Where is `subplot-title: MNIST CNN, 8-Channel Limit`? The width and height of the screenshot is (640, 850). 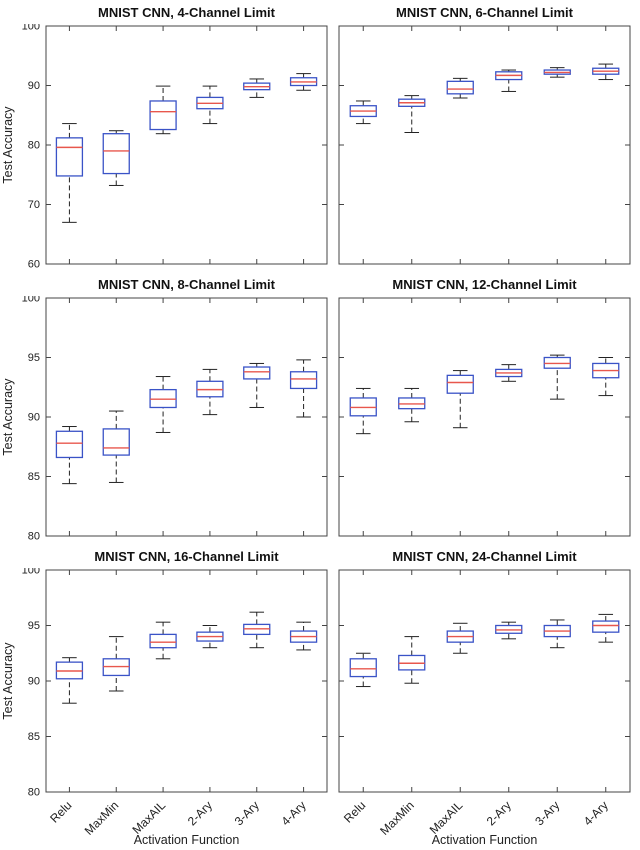
subplot-title: MNIST CNN, 8-Channel Limit is located at coordinates (186, 284).